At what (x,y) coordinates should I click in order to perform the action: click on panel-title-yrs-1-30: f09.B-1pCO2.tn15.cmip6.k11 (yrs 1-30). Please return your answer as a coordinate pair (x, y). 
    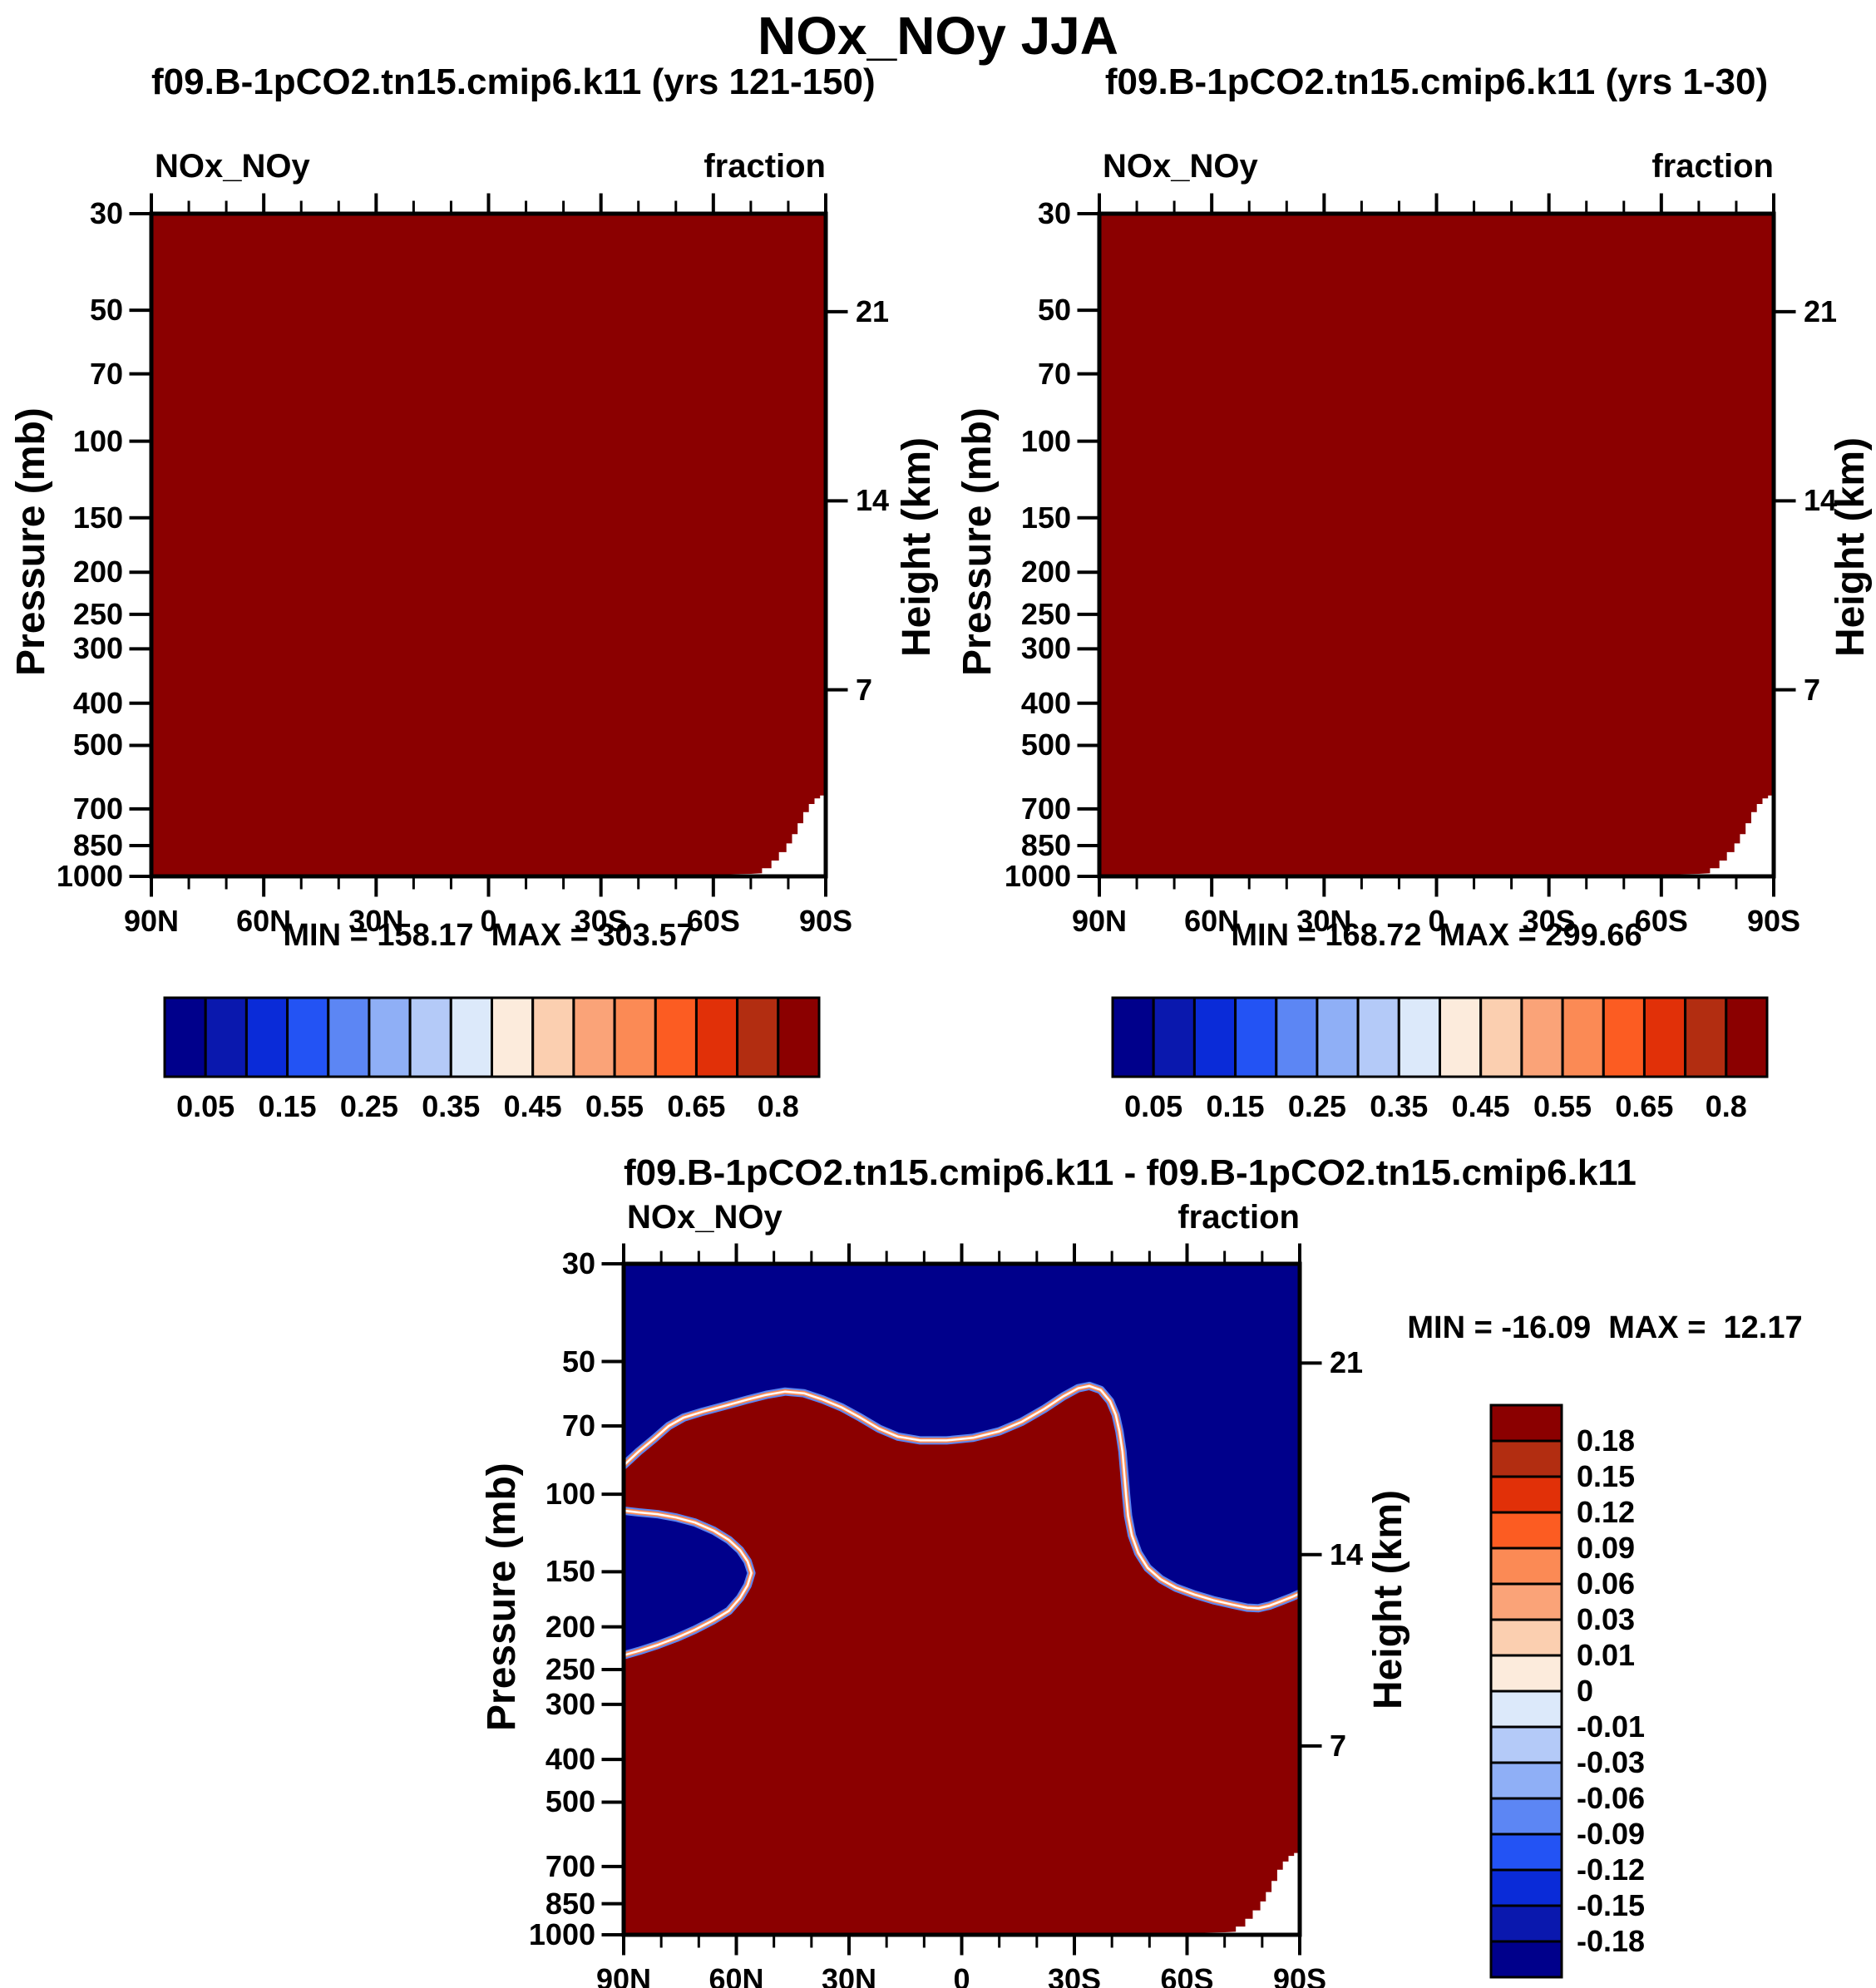
    Looking at the image, I should click on (1436, 82).